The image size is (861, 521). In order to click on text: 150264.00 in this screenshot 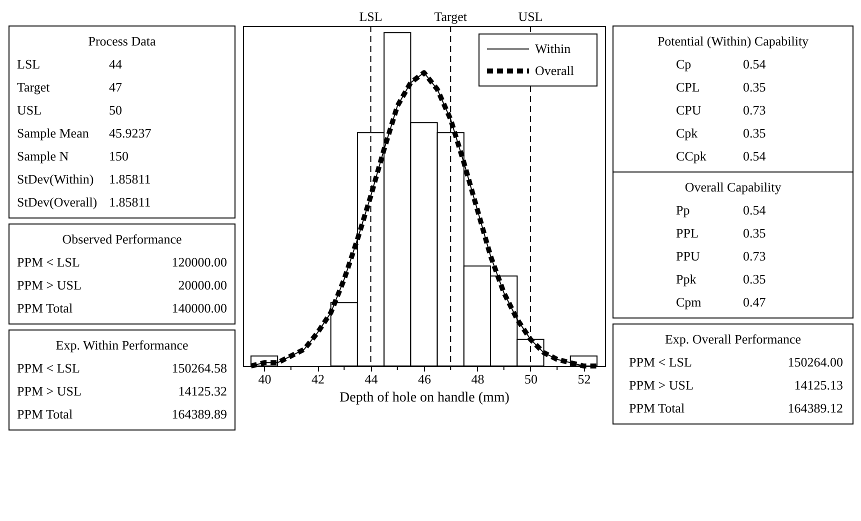, I will do `click(815, 362)`.